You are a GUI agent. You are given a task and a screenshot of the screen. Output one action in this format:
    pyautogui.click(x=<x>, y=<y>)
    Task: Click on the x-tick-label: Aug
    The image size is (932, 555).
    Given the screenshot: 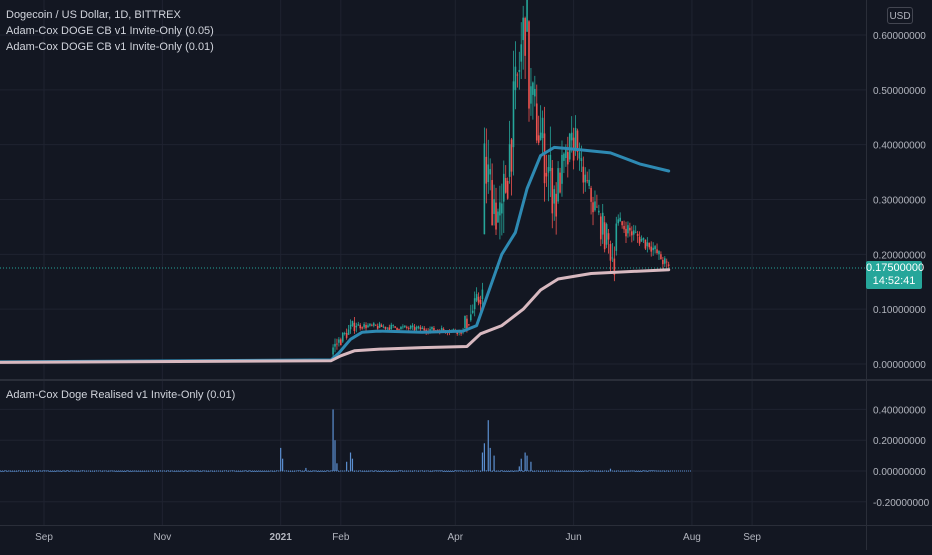 What is the action you would take?
    pyautogui.click(x=692, y=537)
    